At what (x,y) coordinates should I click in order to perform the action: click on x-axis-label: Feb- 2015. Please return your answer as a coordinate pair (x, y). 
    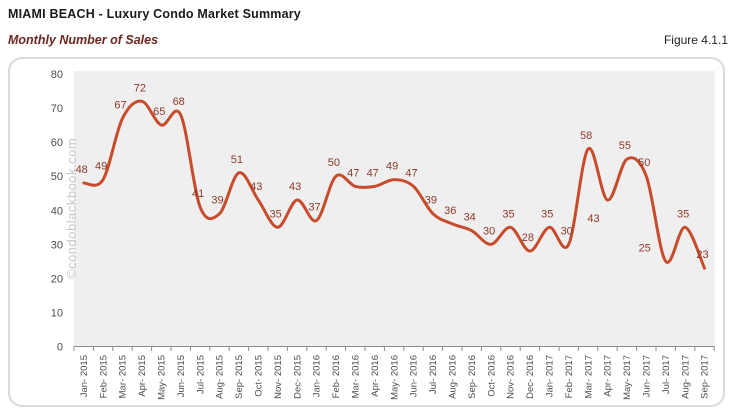
    Looking at the image, I should click on (103, 376).